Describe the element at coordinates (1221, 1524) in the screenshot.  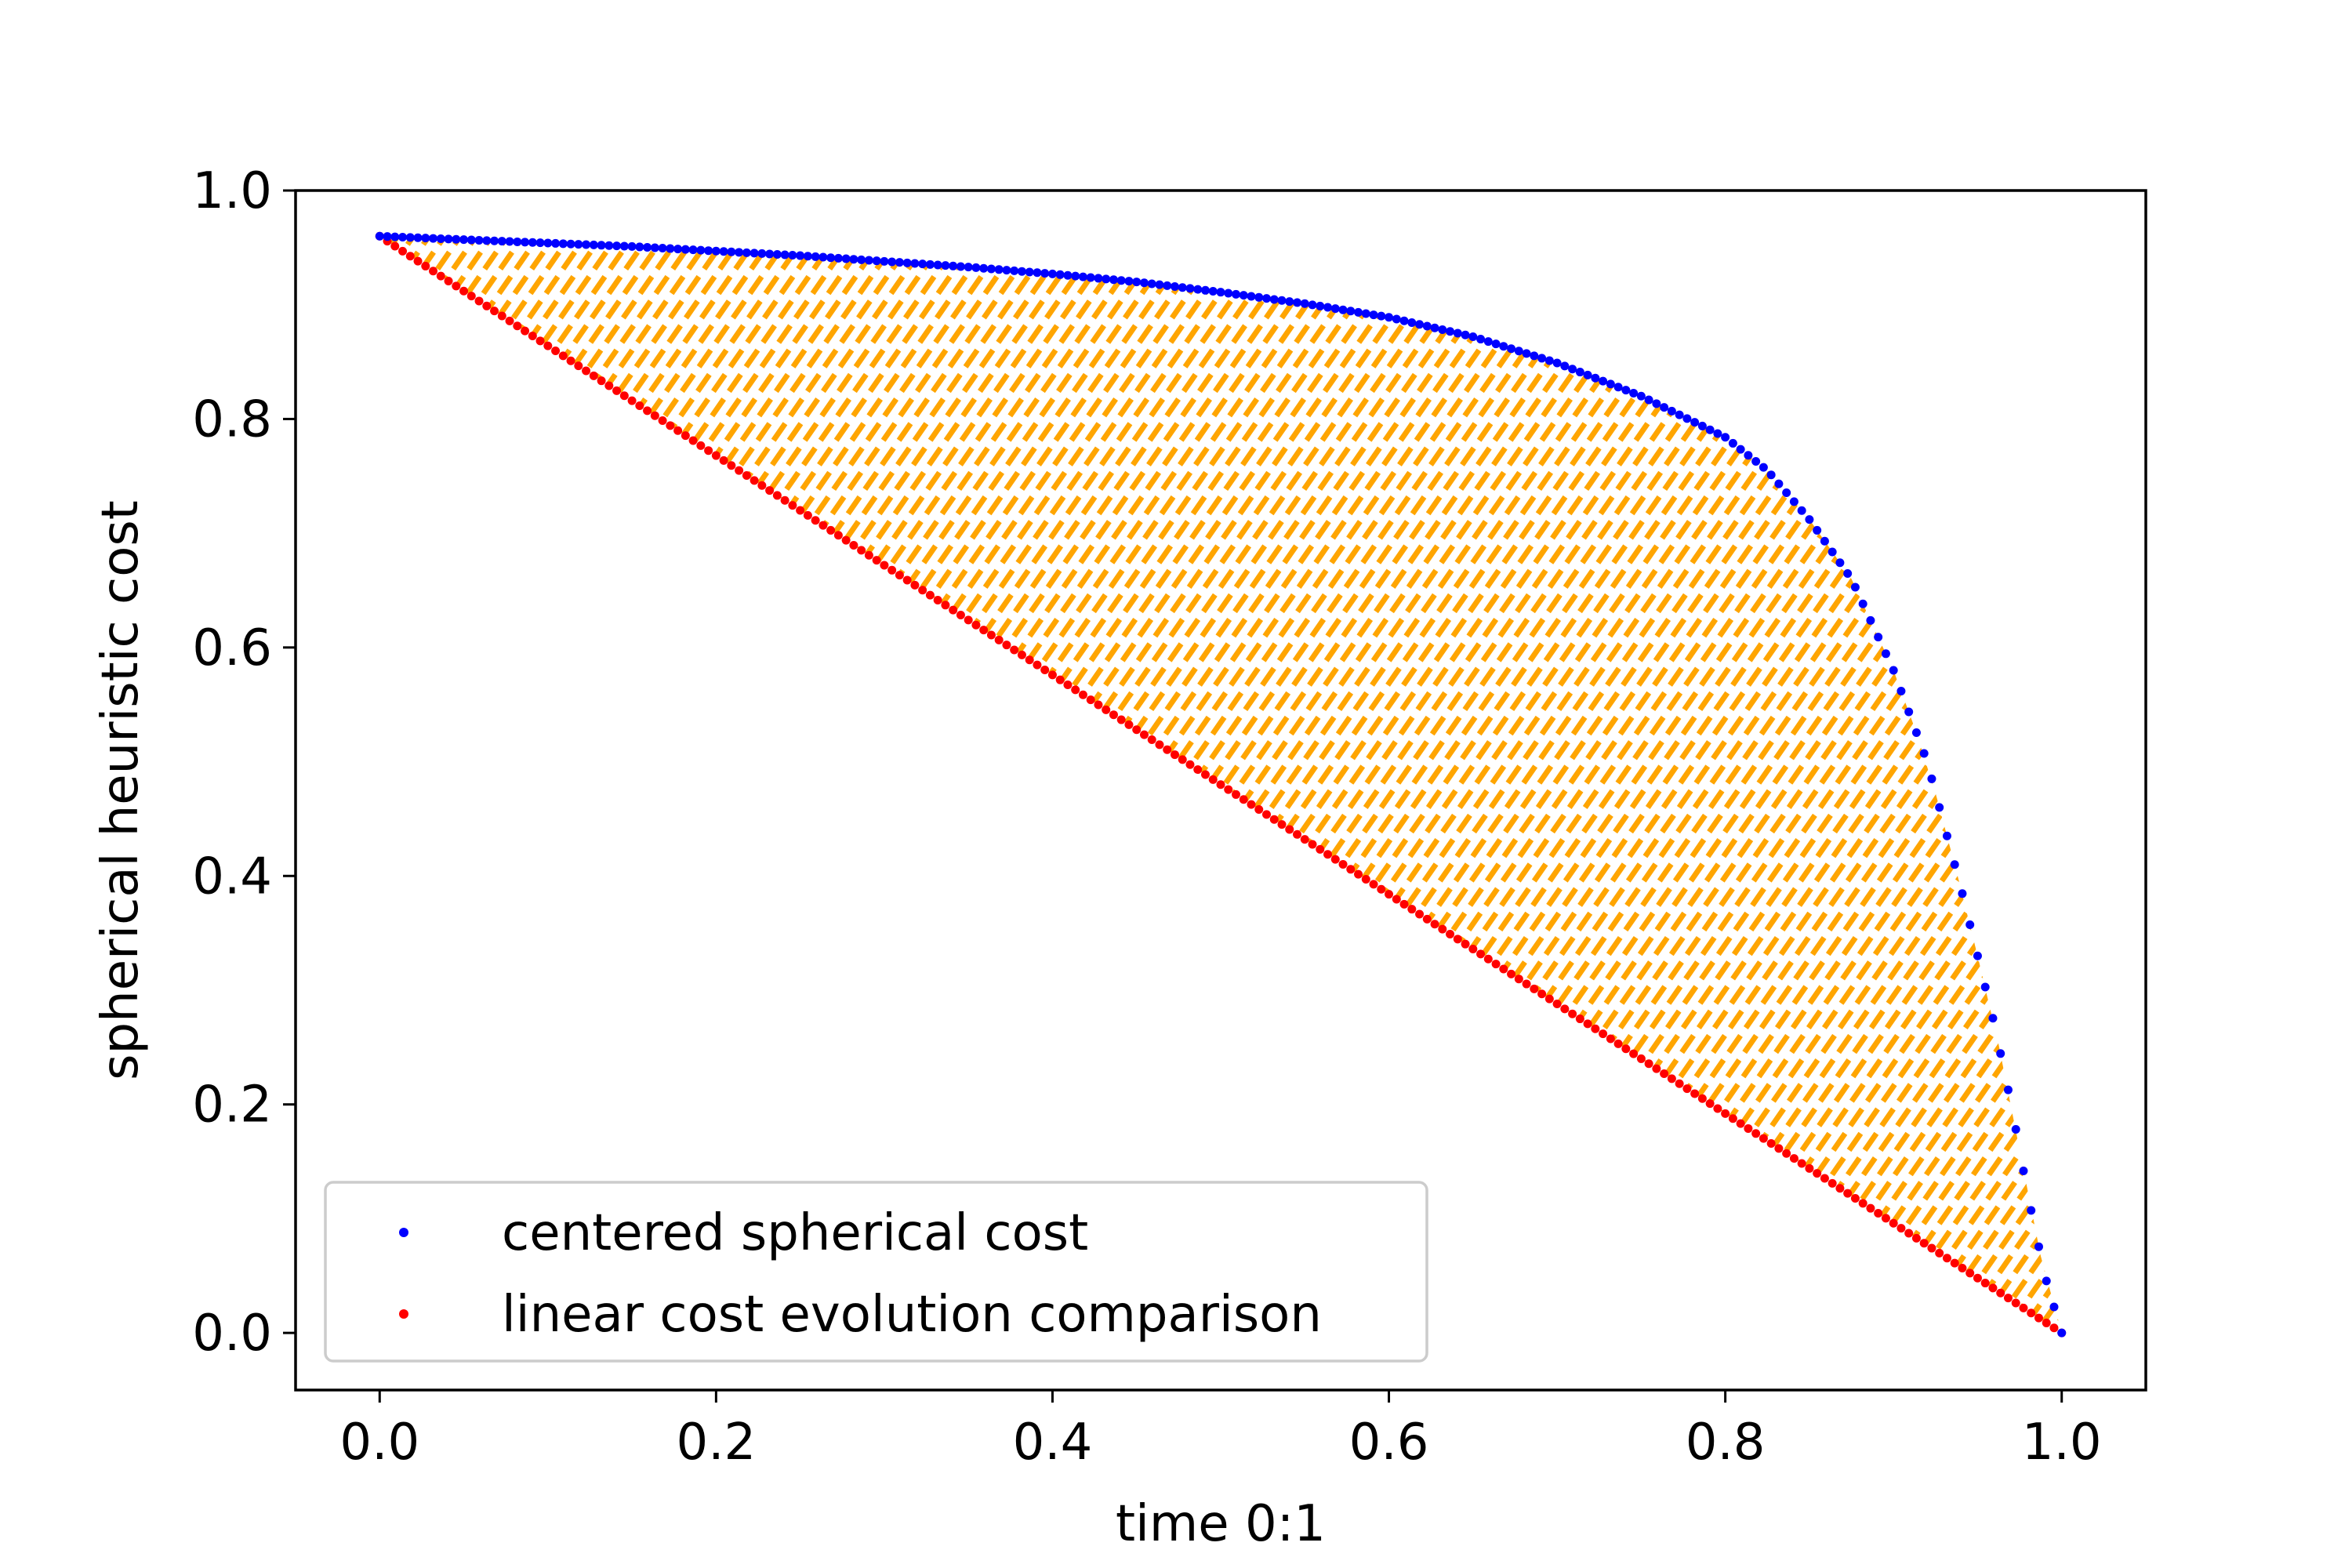
I see `x-axis-label: time 0:1` at that location.